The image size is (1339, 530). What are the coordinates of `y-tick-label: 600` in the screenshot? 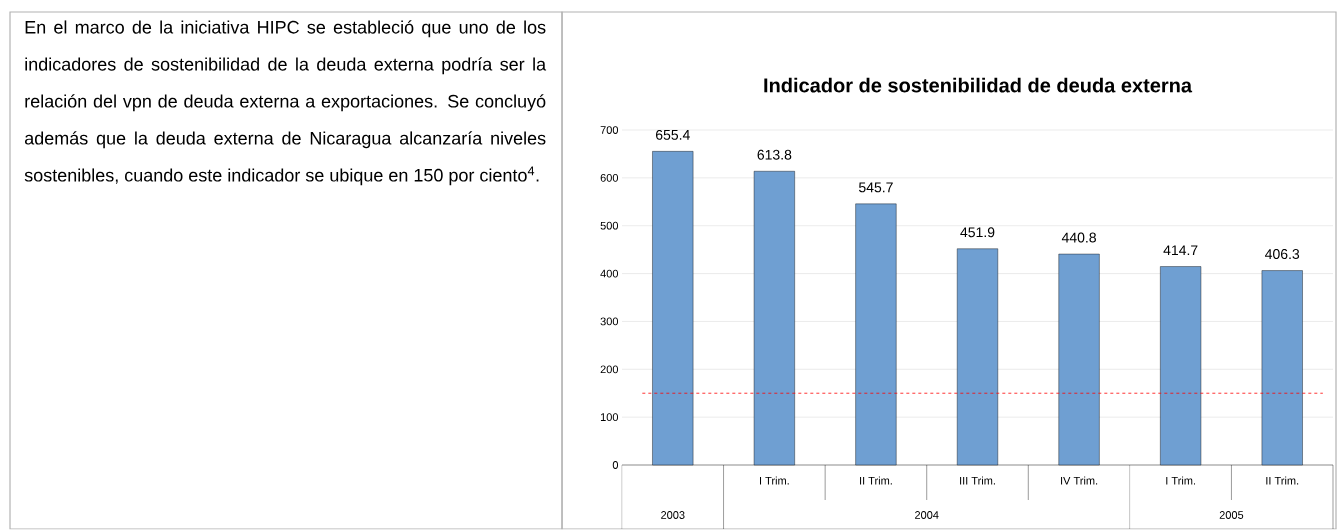 It's located at (609, 178).